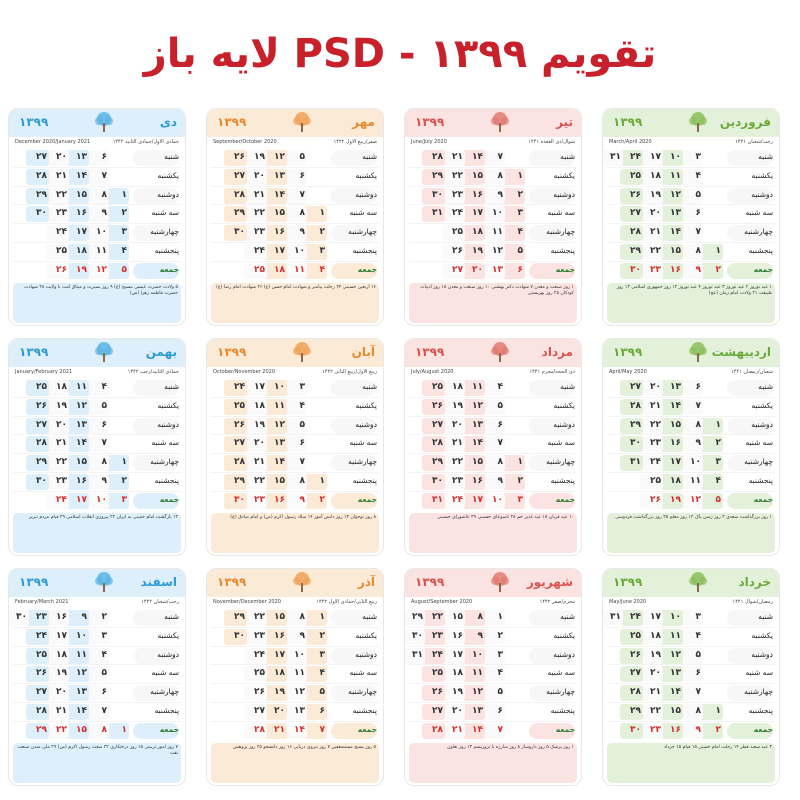 Image resolution: width=800 pixels, height=800 pixels. What do you see at coordinates (613, 158) in the screenshot?
I see `day-cell: ۳۱` at bounding box center [613, 158].